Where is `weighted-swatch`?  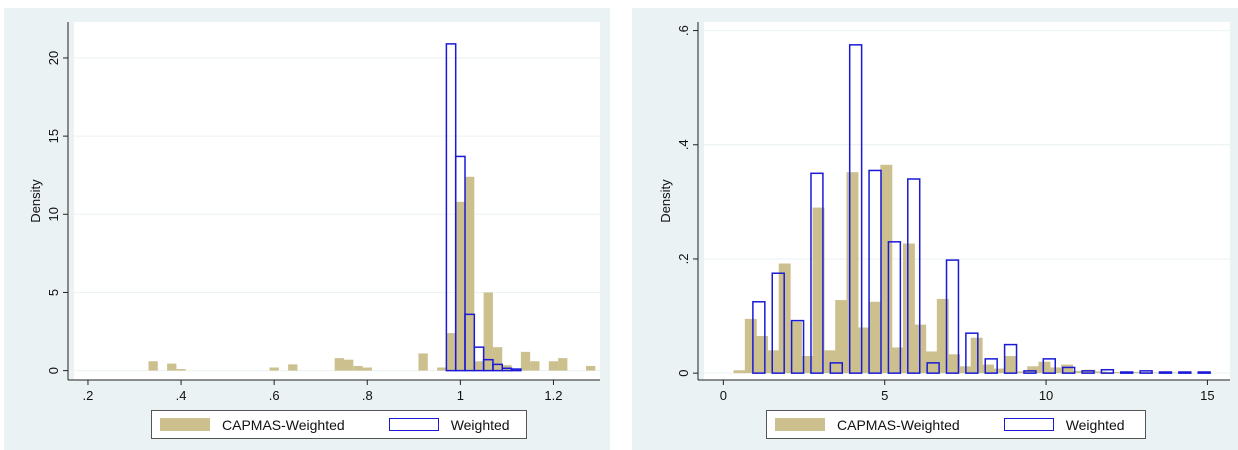 weighted-swatch is located at coordinates (413, 424).